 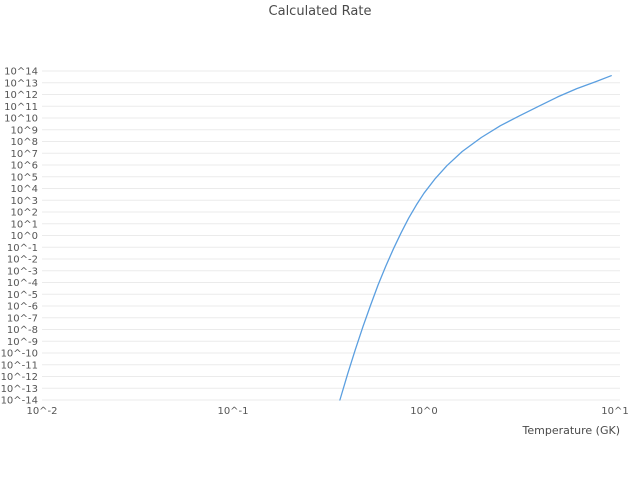 I want to click on y-tick-label: 10^-9, so click(x=22, y=342).